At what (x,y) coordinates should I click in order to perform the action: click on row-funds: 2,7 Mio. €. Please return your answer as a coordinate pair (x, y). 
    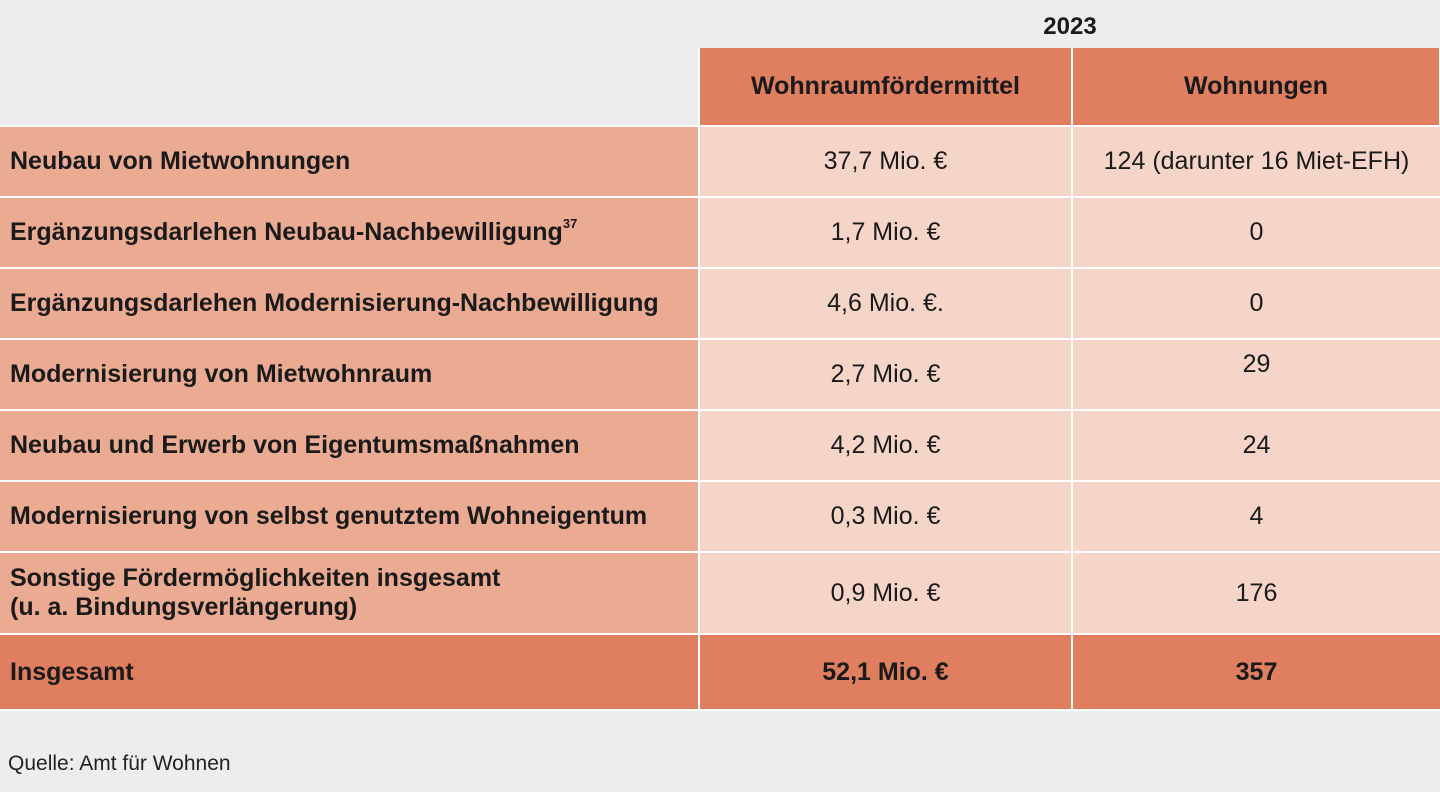
    Looking at the image, I should click on (885, 374).